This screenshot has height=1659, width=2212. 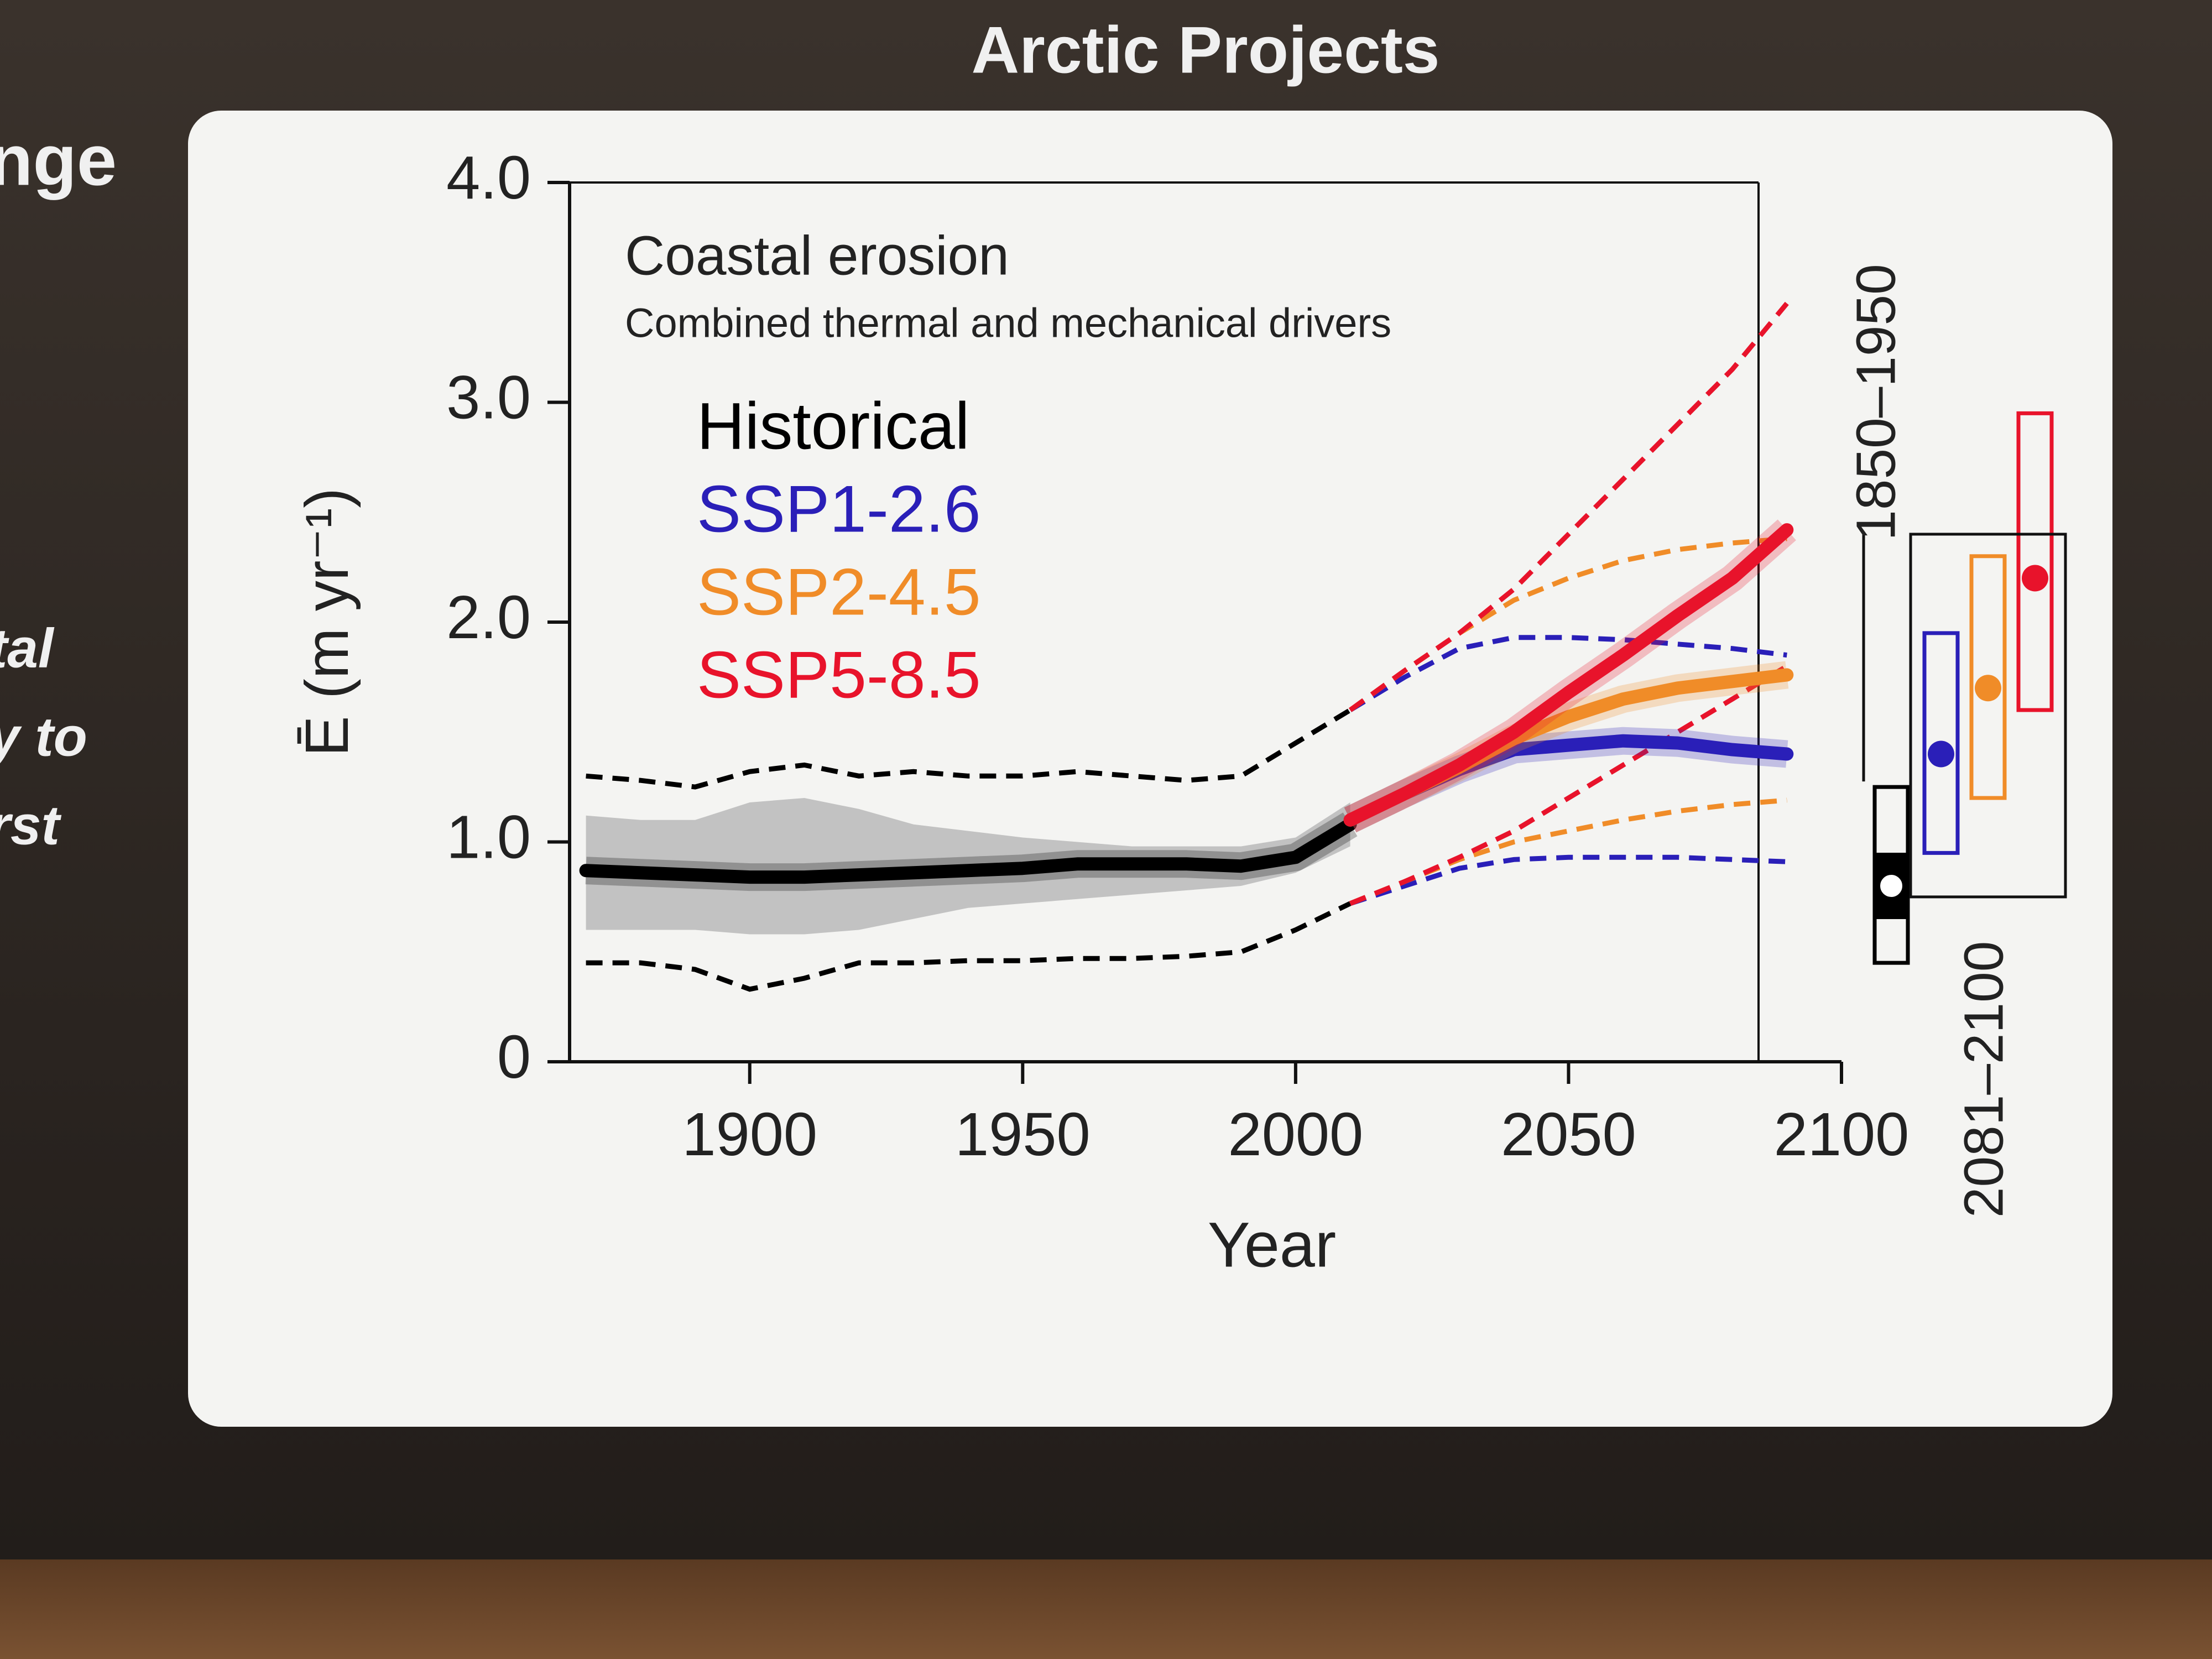 What do you see at coordinates (1023, 1134) in the screenshot?
I see `x-tick-label: 1950` at bounding box center [1023, 1134].